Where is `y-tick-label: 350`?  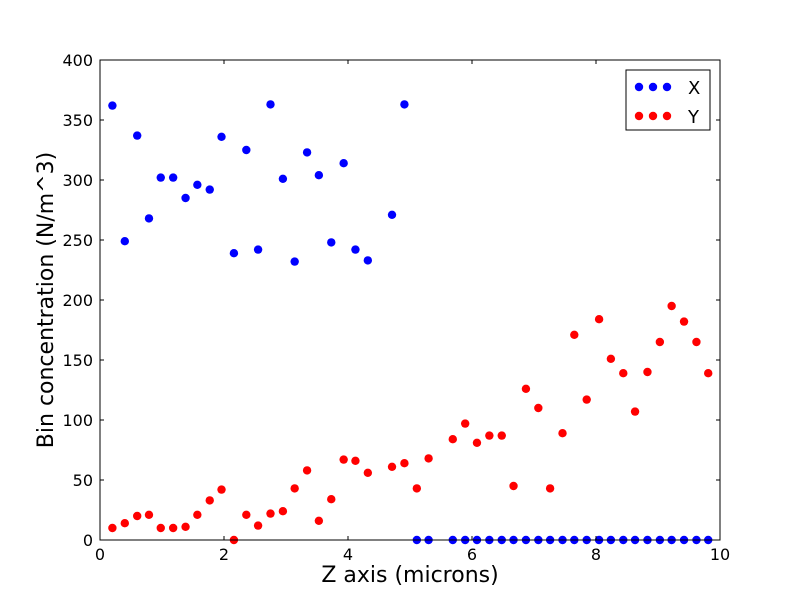 y-tick-label: 350 is located at coordinates (77, 120).